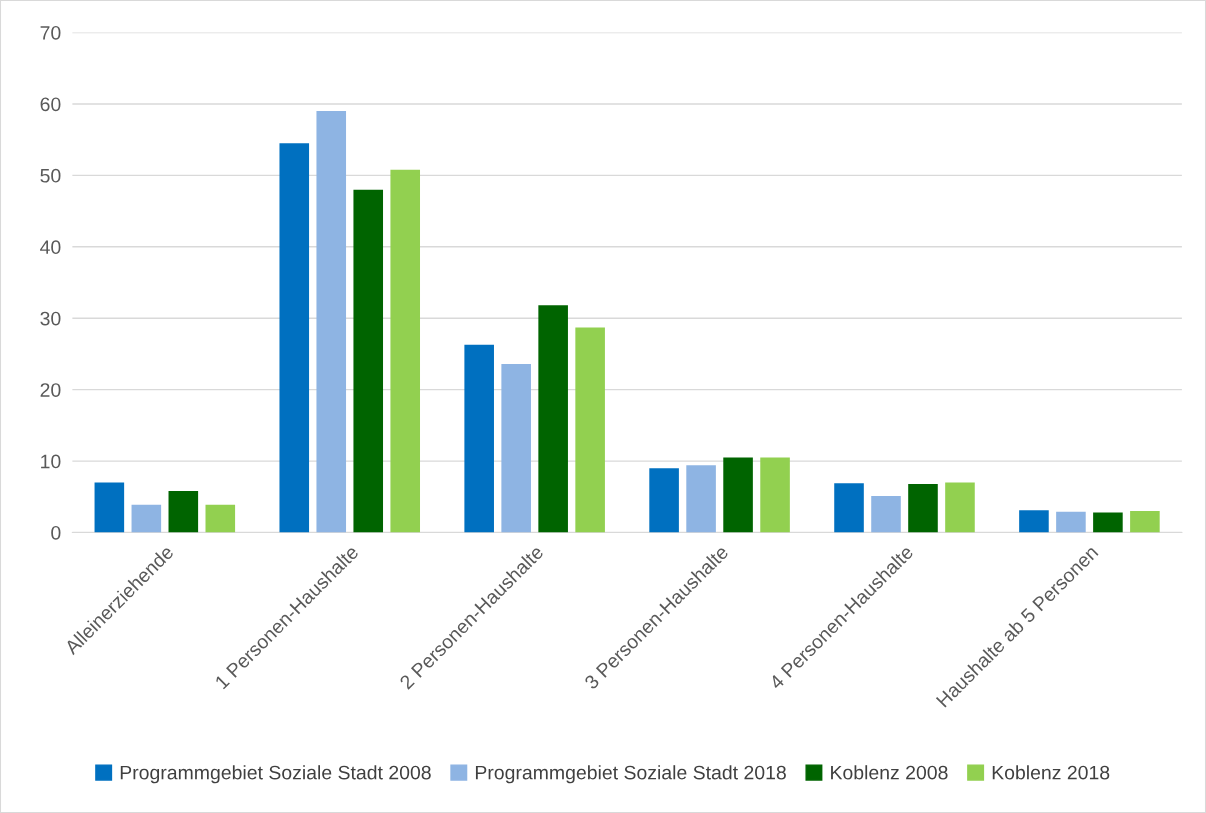 Image resolution: width=1206 pixels, height=813 pixels. I want to click on y-tick-label: 20, so click(50, 390).